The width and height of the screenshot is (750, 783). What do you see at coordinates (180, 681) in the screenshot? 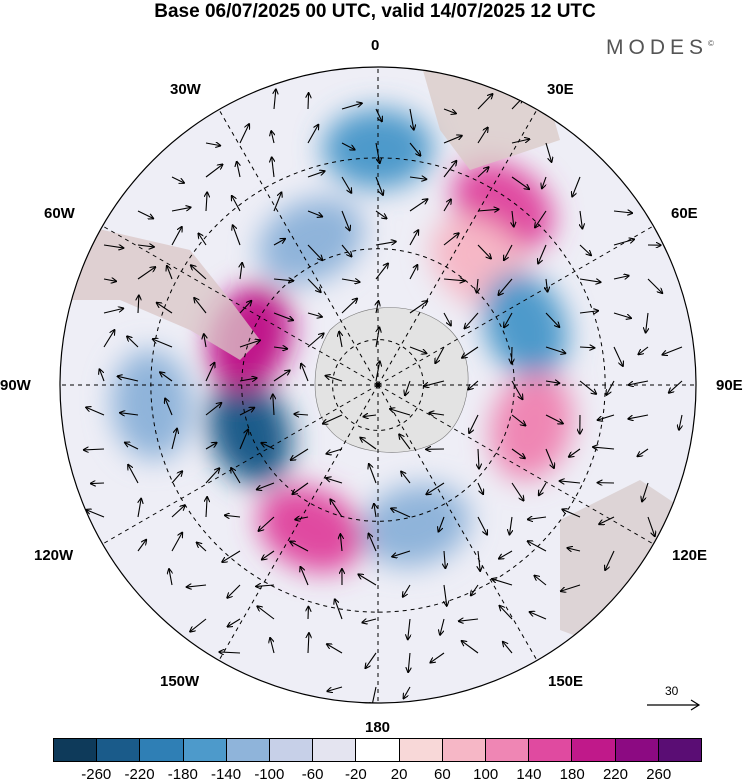
I see `lon-label-150w: 150W` at bounding box center [180, 681].